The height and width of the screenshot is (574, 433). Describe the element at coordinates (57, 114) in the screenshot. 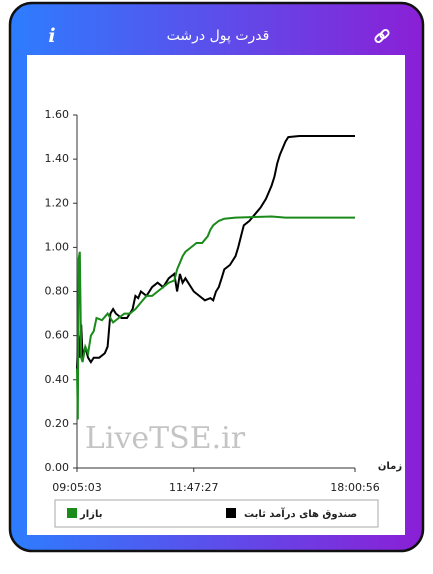

I see `y-tick-label: 1.60` at that location.